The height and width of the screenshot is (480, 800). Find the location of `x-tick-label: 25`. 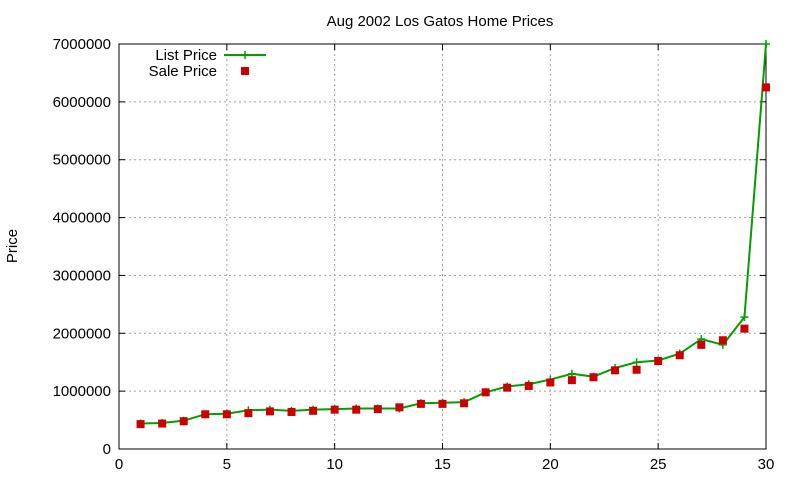

x-tick-label: 25 is located at coordinates (658, 464).